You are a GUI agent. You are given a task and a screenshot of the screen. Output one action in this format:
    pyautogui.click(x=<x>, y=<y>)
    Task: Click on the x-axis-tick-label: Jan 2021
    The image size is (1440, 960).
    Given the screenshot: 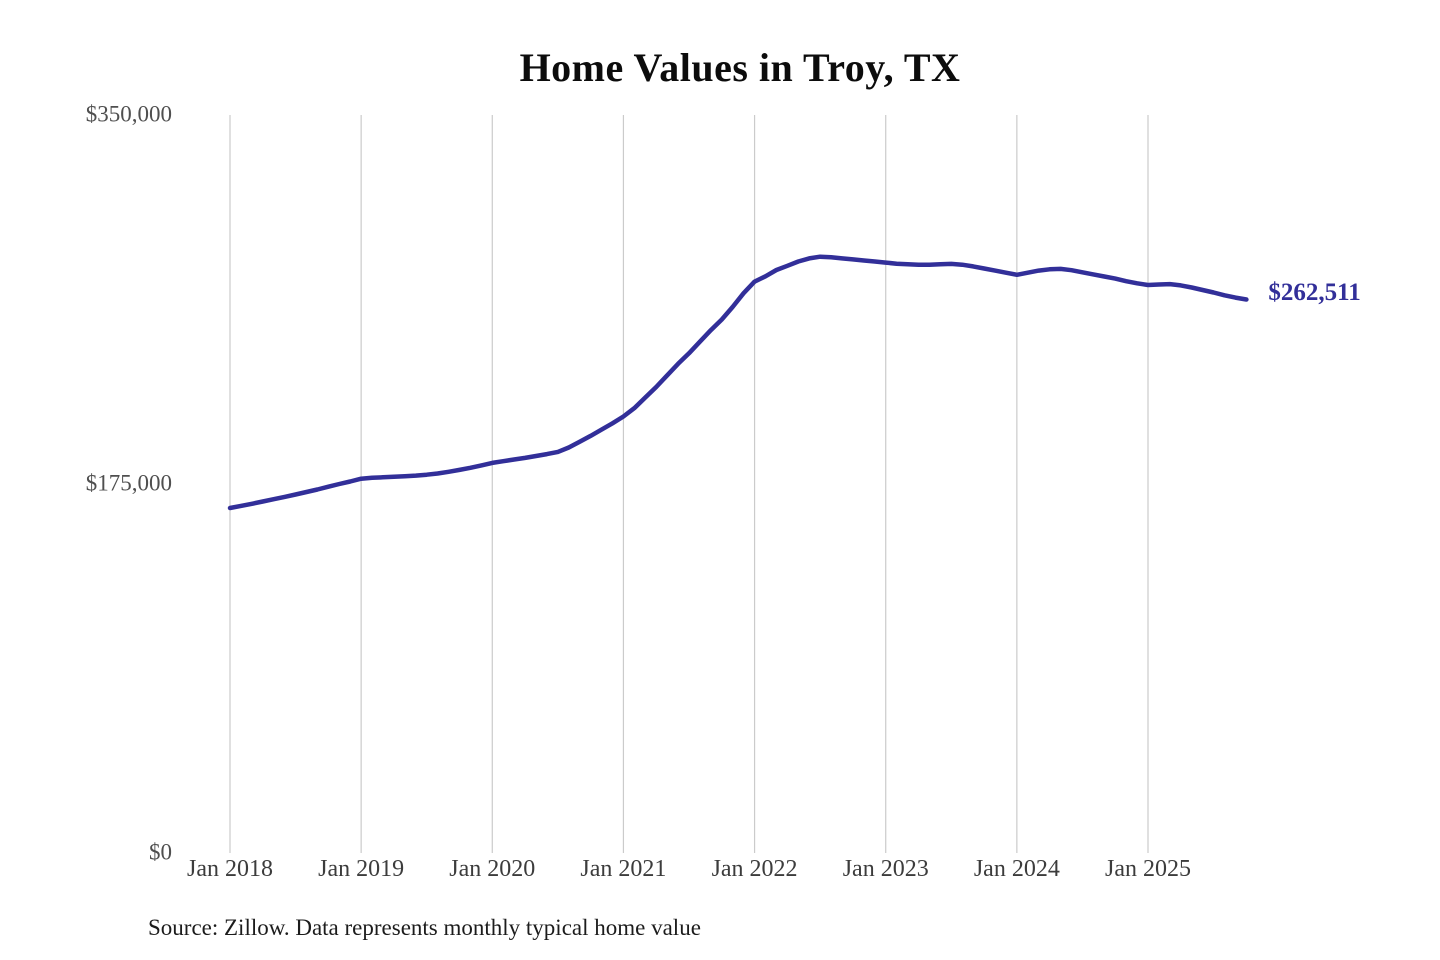 What is the action you would take?
    pyautogui.click(x=623, y=869)
    